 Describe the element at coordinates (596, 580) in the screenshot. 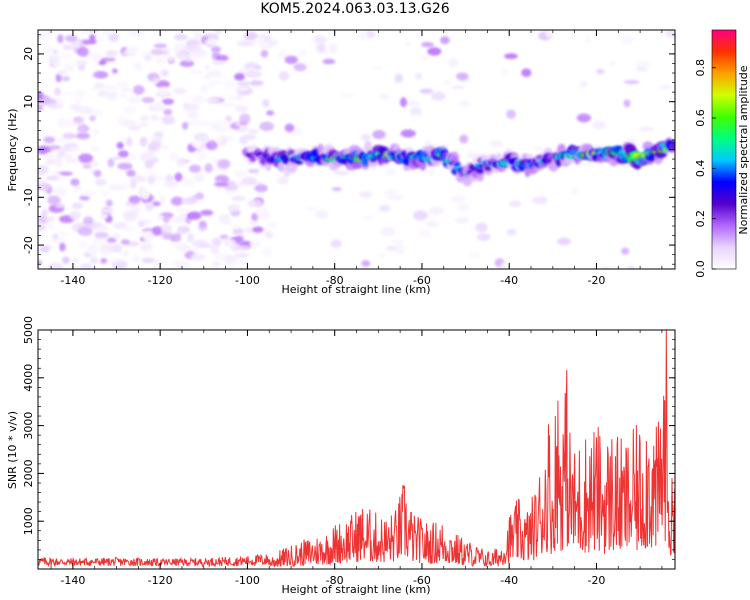

I see `x-tick-label: -20` at that location.